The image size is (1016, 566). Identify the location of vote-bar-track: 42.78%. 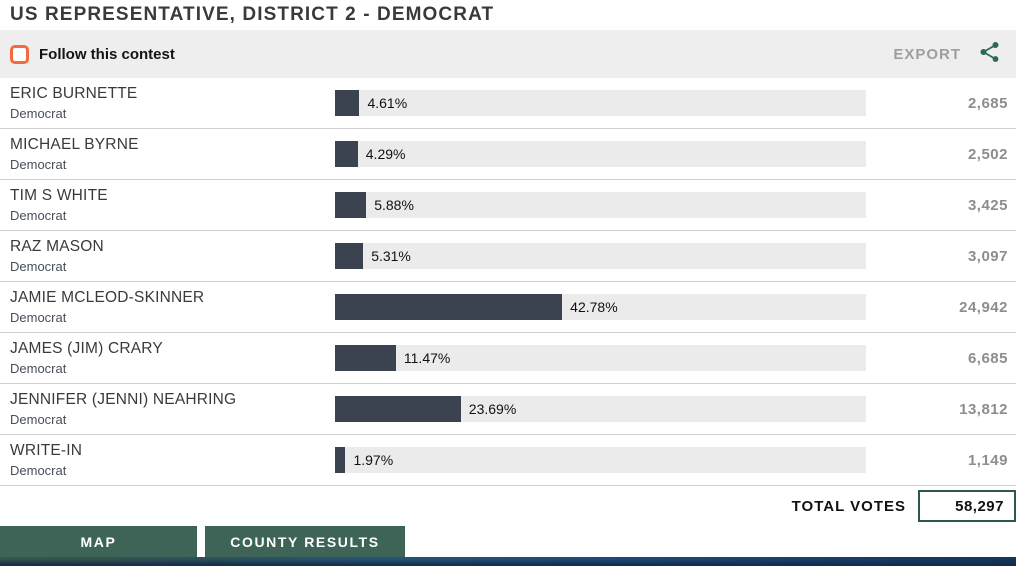
(600, 307).